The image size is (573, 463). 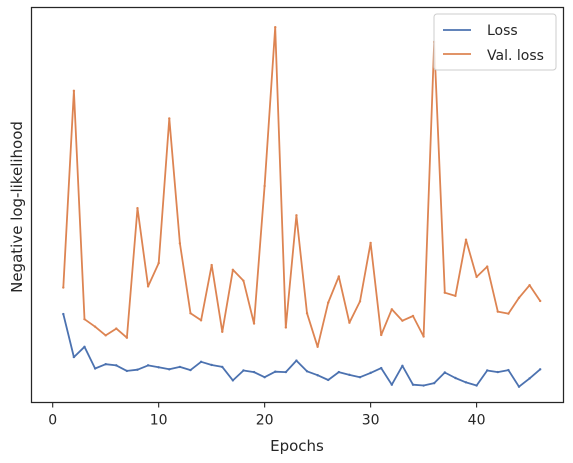 What do you see at coordinates (502, 31) in the screenshot?
I see `legend-label-loss: Loss` at bounding box center [502, 31].